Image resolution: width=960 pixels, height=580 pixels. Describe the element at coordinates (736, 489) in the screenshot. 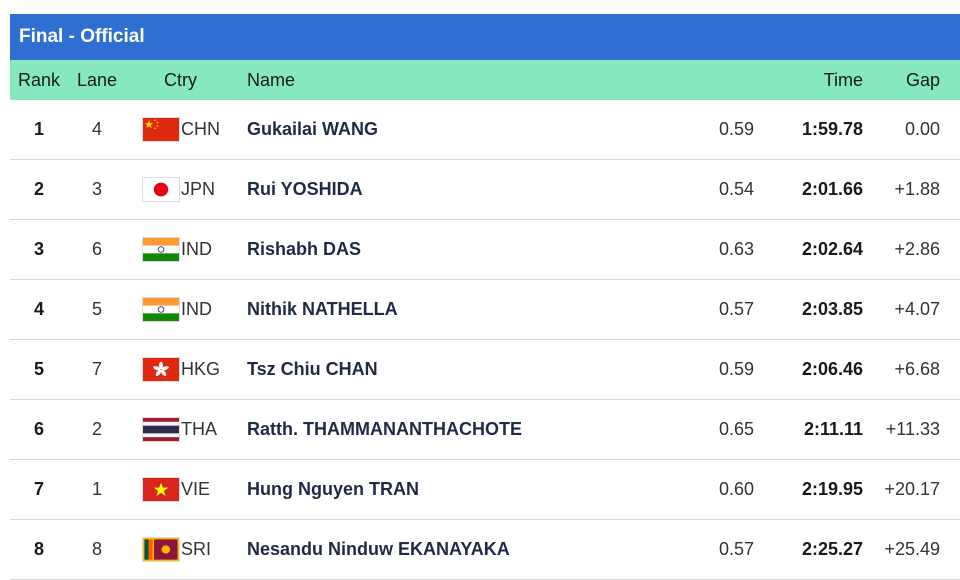

I see `reaction-time: 0.60` at that location.